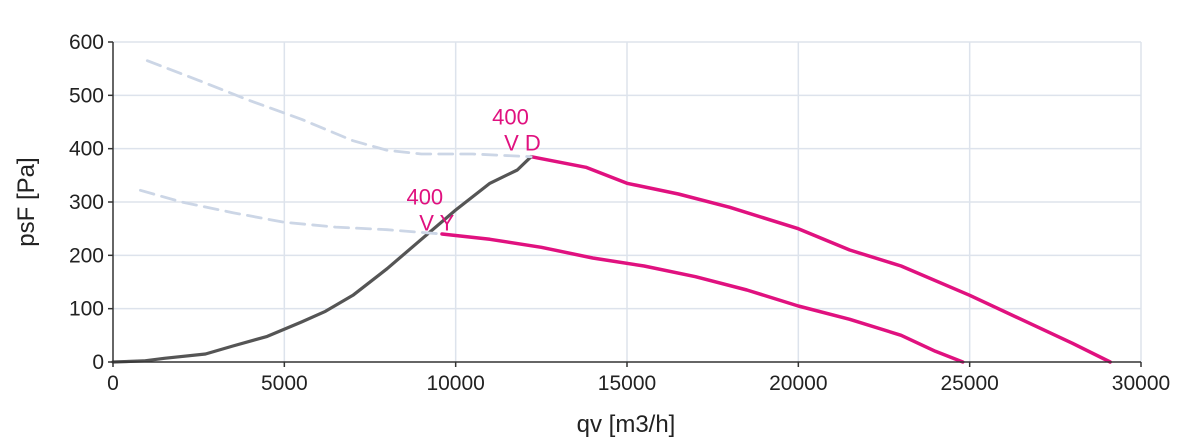 The image size is (1194, 443). What do you see at coordinates (1141, 383) in the screenshot?
I see `x-tick-label-6: 30000` at bounding box center [1141, 383].